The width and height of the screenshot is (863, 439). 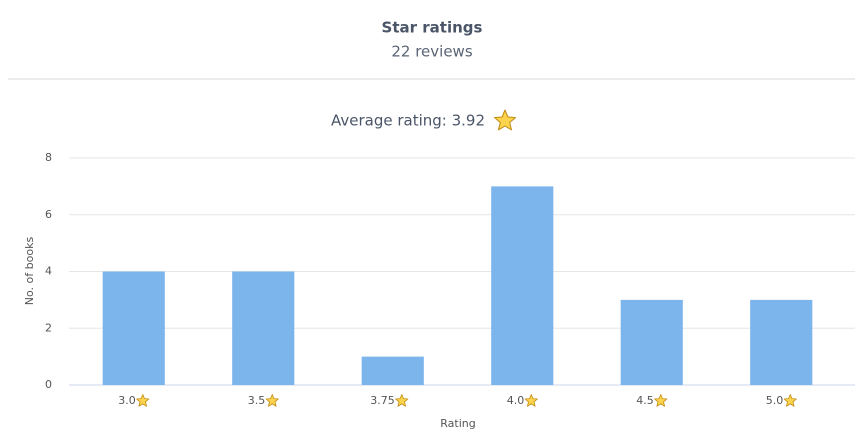 I want to click on y-tick-label: 6, so click(x=48, y=214).